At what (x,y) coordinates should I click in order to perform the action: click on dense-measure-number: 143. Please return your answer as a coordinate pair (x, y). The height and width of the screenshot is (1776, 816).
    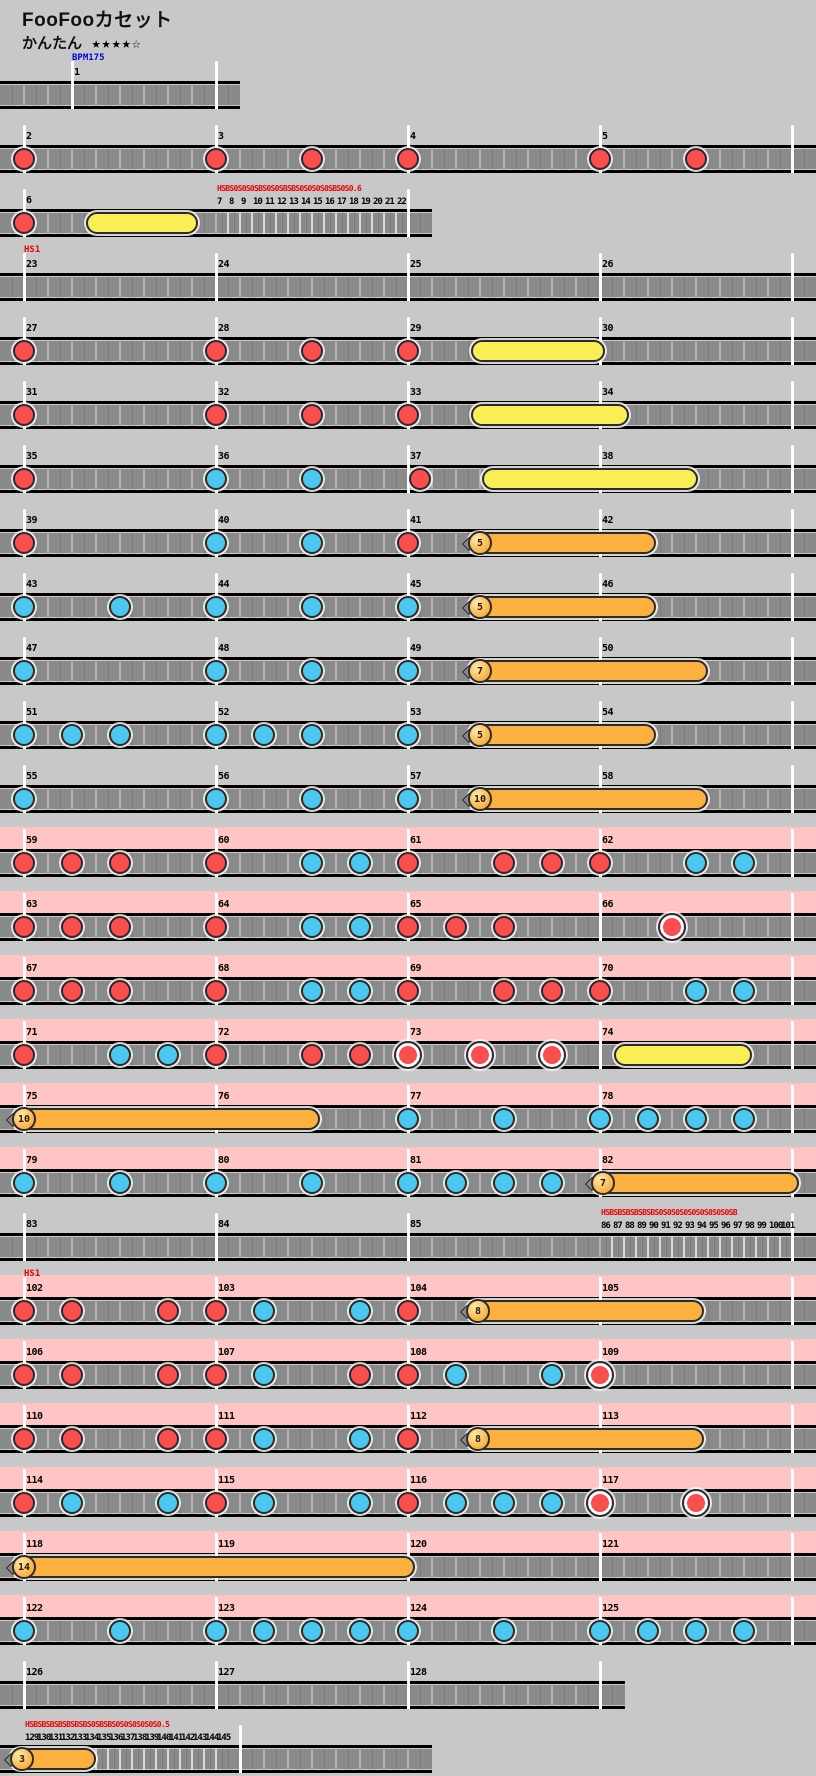
    Looking at the image, I should click on (200, 1738).